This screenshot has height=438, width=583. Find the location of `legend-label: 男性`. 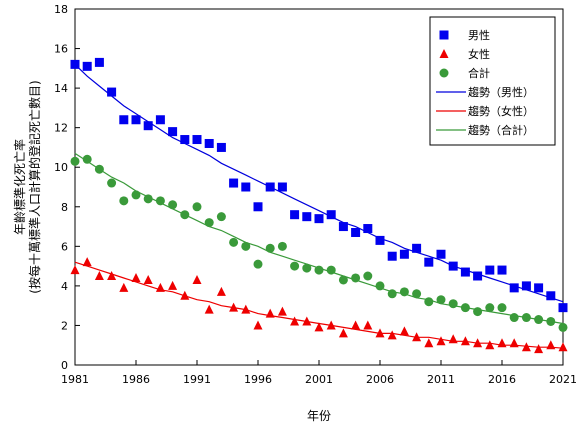

legend-label: 男性 is located at coordinates (479, 35).